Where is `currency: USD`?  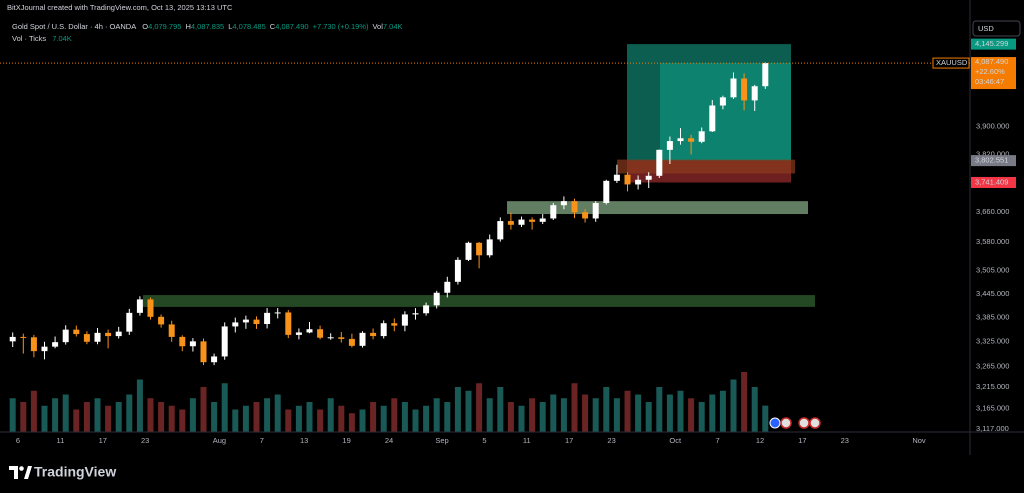
currency: USD is located at coordinates (986, 28).